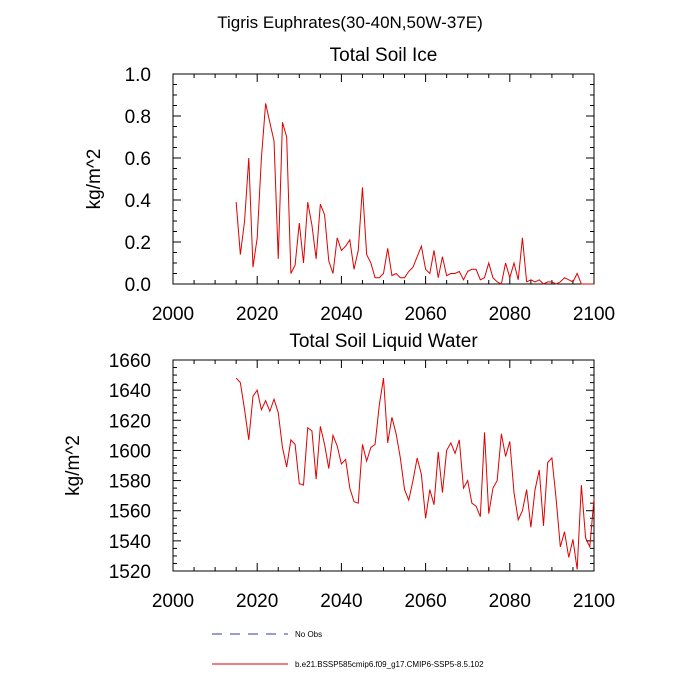 The height and width of the screenshot is (700, 700). I want to click on y-tick-label: 1580, so click(130, 482).